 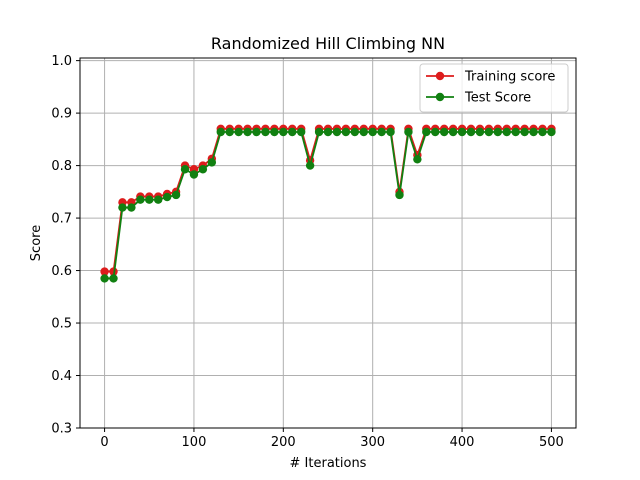 What do you see at coordinates (61, 61) in the screenshot?
I see `y-tick-label: 1.0` at bounding box center [61, 61].